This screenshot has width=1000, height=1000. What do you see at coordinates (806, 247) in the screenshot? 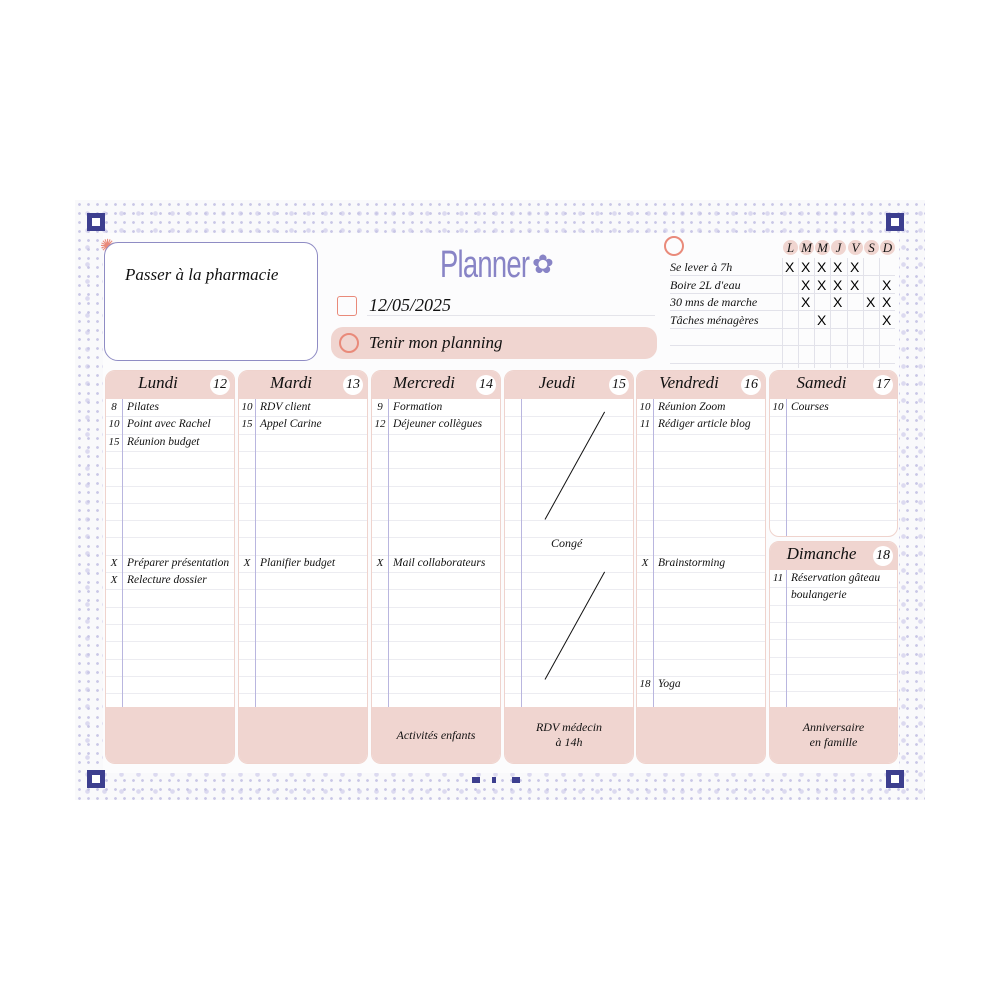
I see `tracker-day-header: M` at bounding box center [806, 247].